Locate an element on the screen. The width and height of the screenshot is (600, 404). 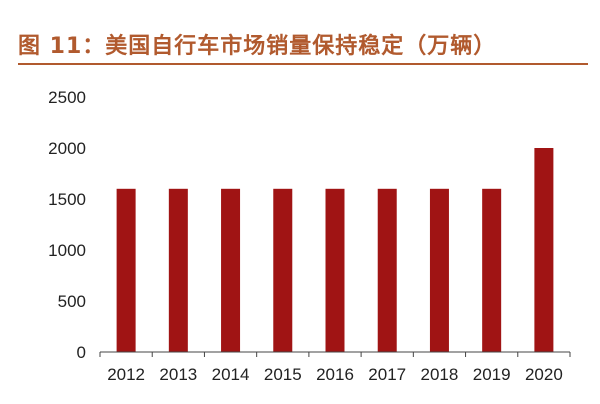
bar-2015 is located at coordinates (283, 270).